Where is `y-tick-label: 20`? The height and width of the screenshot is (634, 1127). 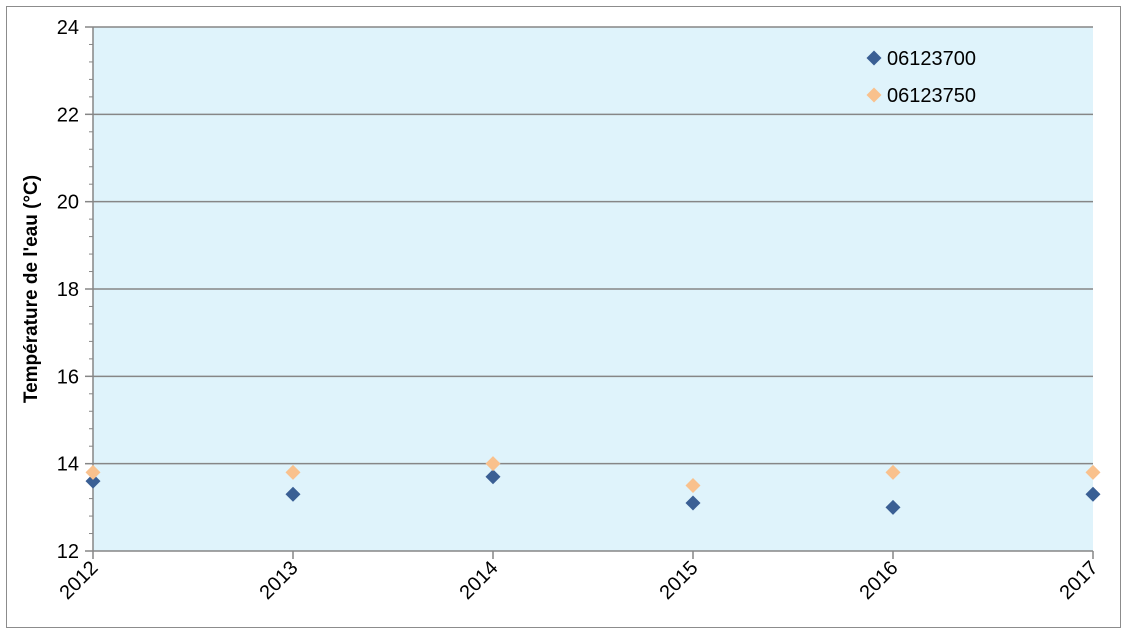 y-tick-label: 20 is located at coordinates (68, 203).